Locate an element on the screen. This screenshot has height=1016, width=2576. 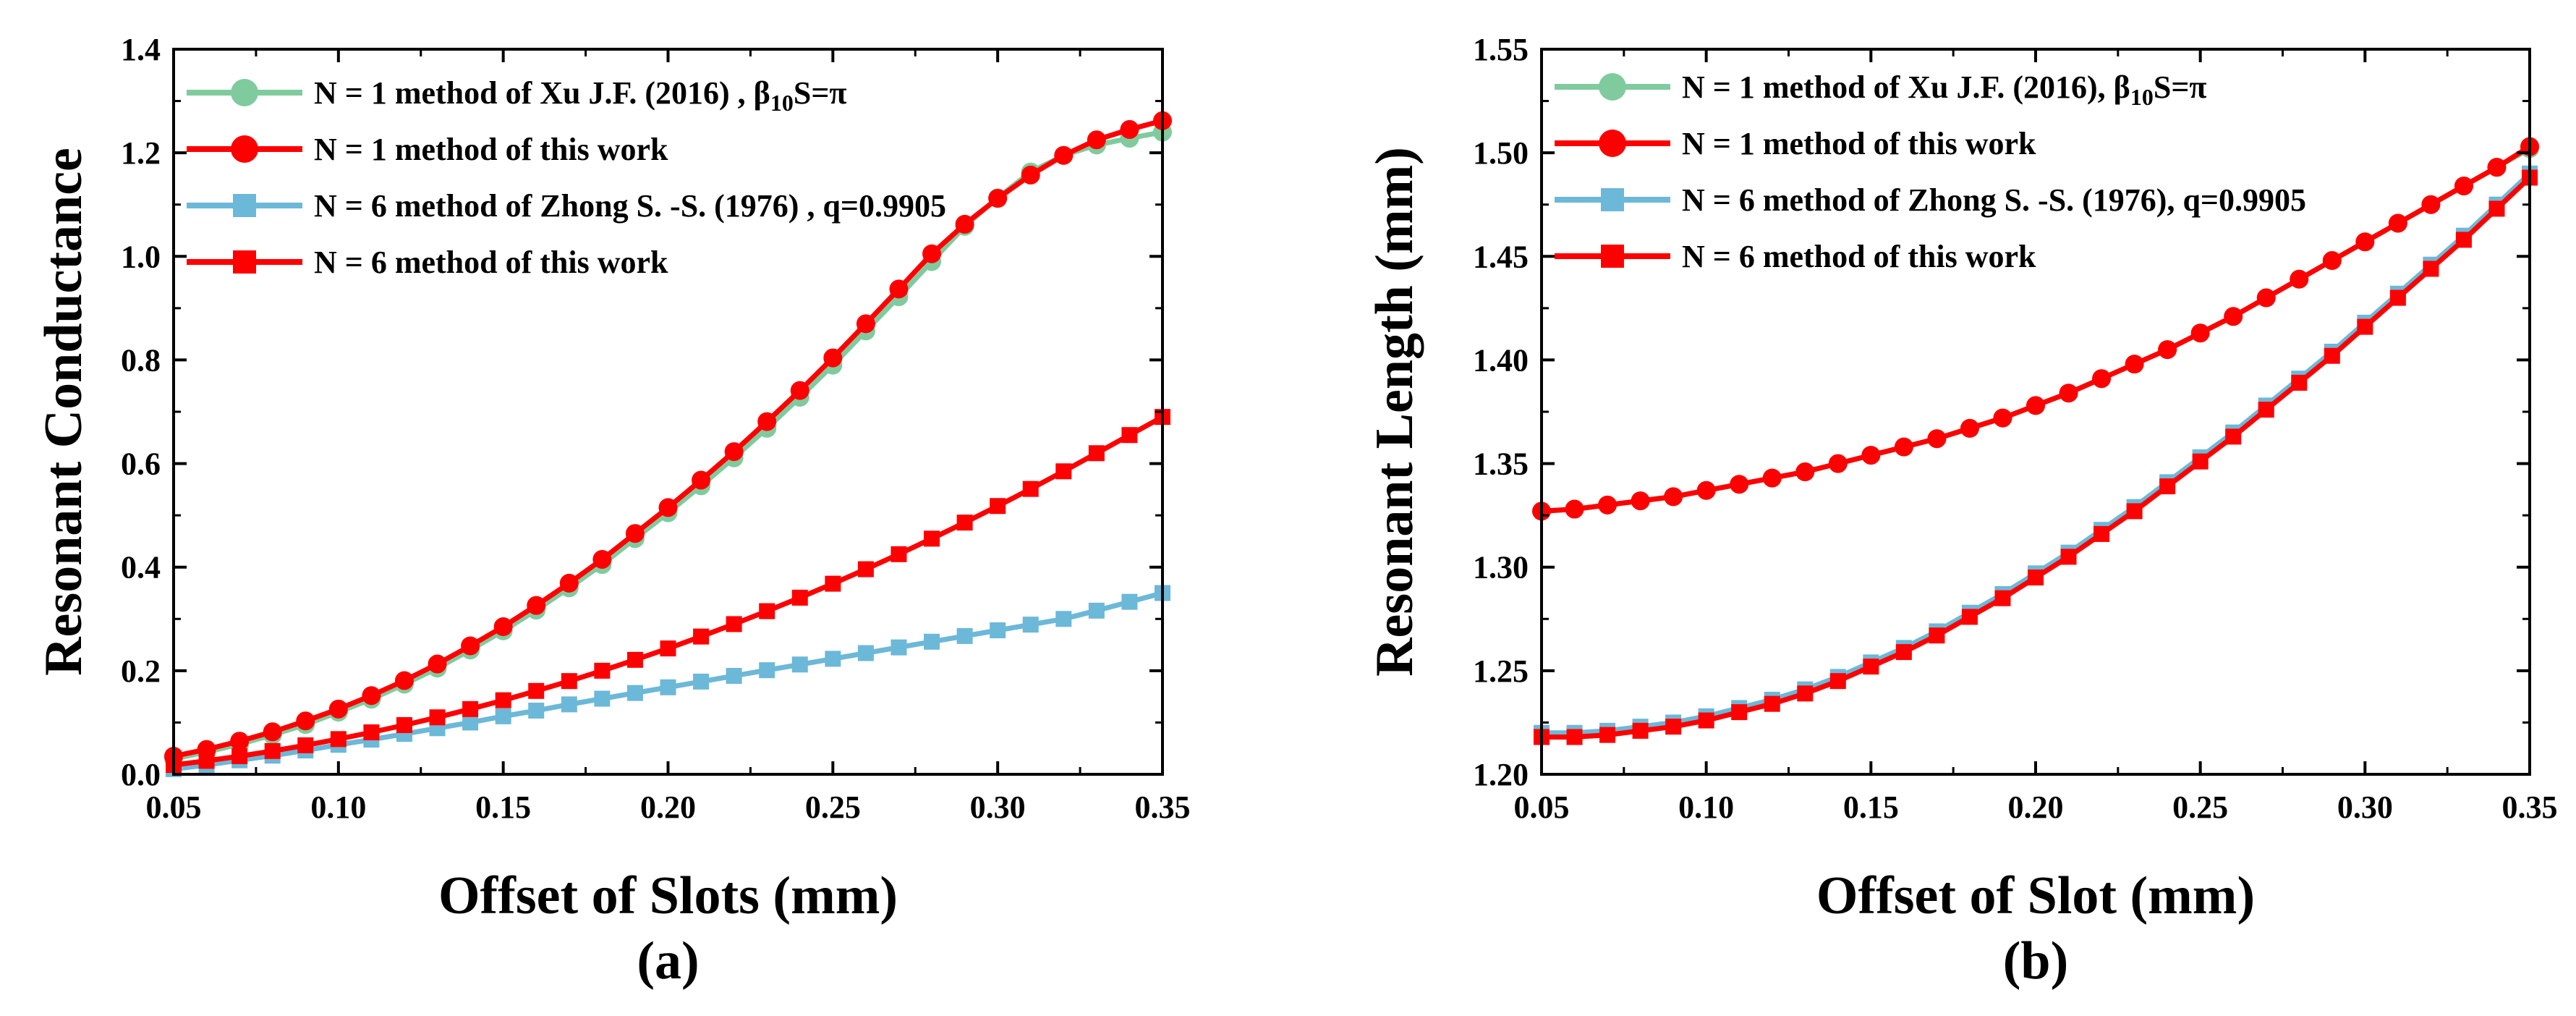
y-tick-label: 0.8 is located at coordinates (141, 360).